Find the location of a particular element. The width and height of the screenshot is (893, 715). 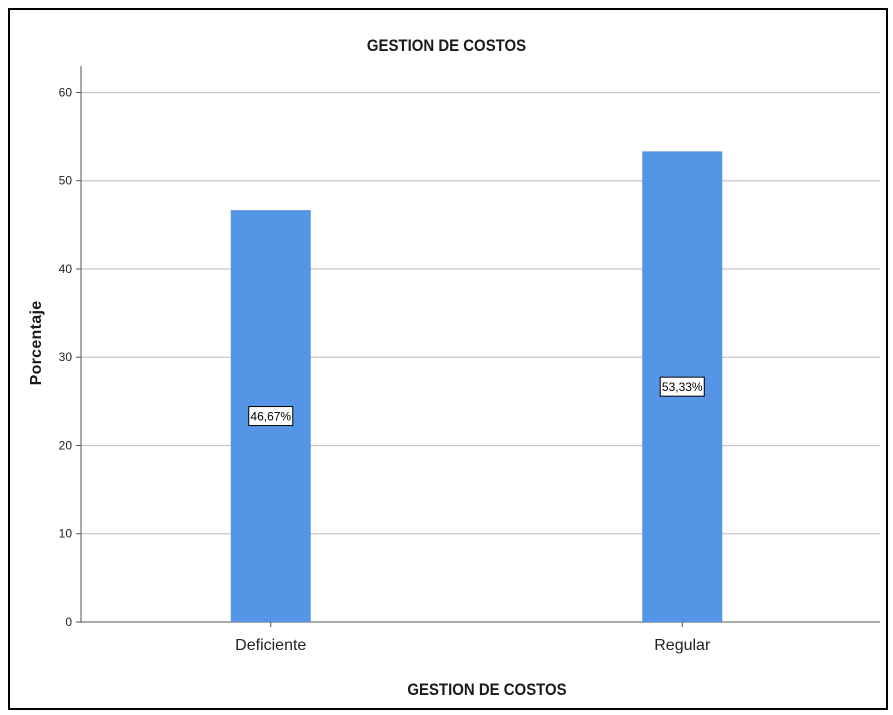

y-tick-label-30: 30 is located at coordinates (66, 357).